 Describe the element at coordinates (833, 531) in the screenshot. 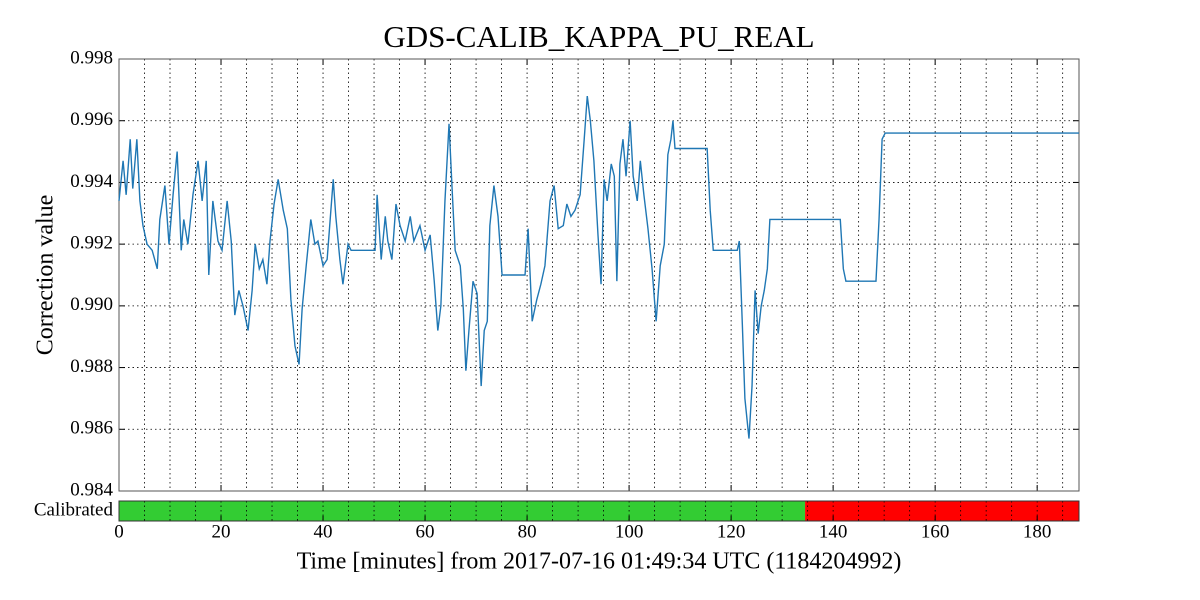

I see `x-tick-label: 140` at that location.